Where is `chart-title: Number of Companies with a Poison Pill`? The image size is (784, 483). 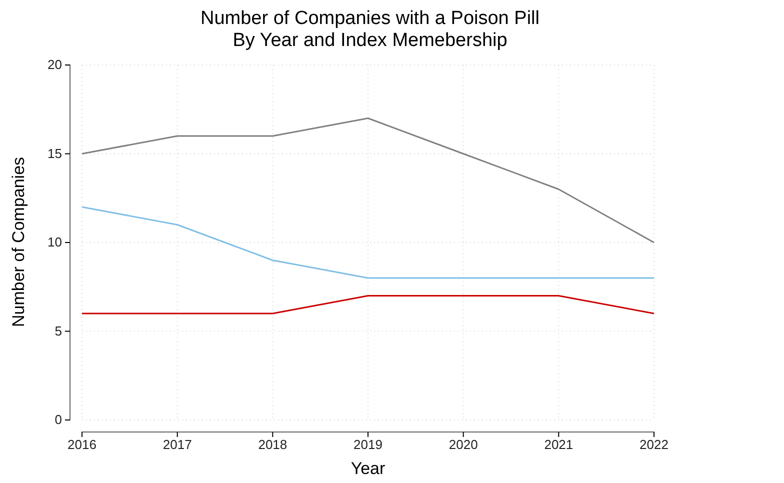
chart-title: Number of Companies with a Poison Pill is located at coordinates (370, 18).